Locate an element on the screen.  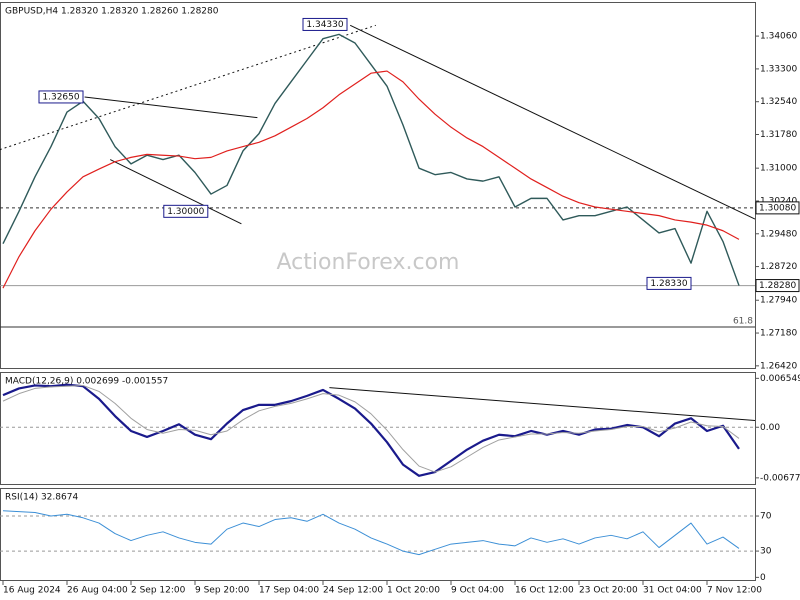
y-tick-label: 1.27180 is located at coordinates (778, 334).